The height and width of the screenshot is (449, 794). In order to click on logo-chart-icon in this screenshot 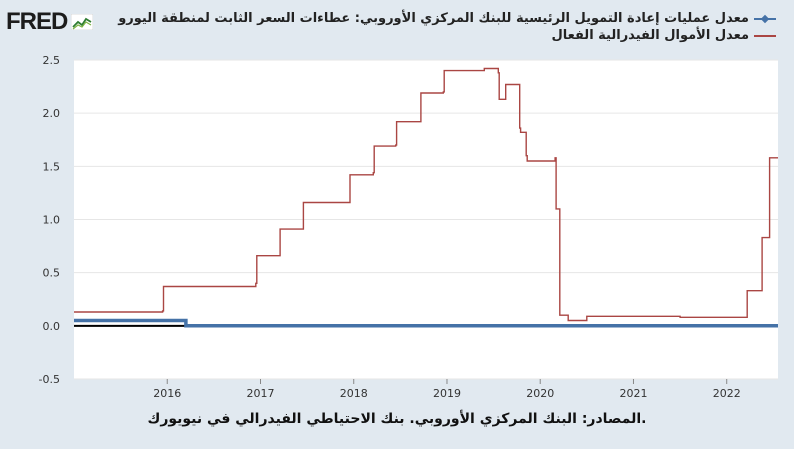, I will do `click(82, 22)`.